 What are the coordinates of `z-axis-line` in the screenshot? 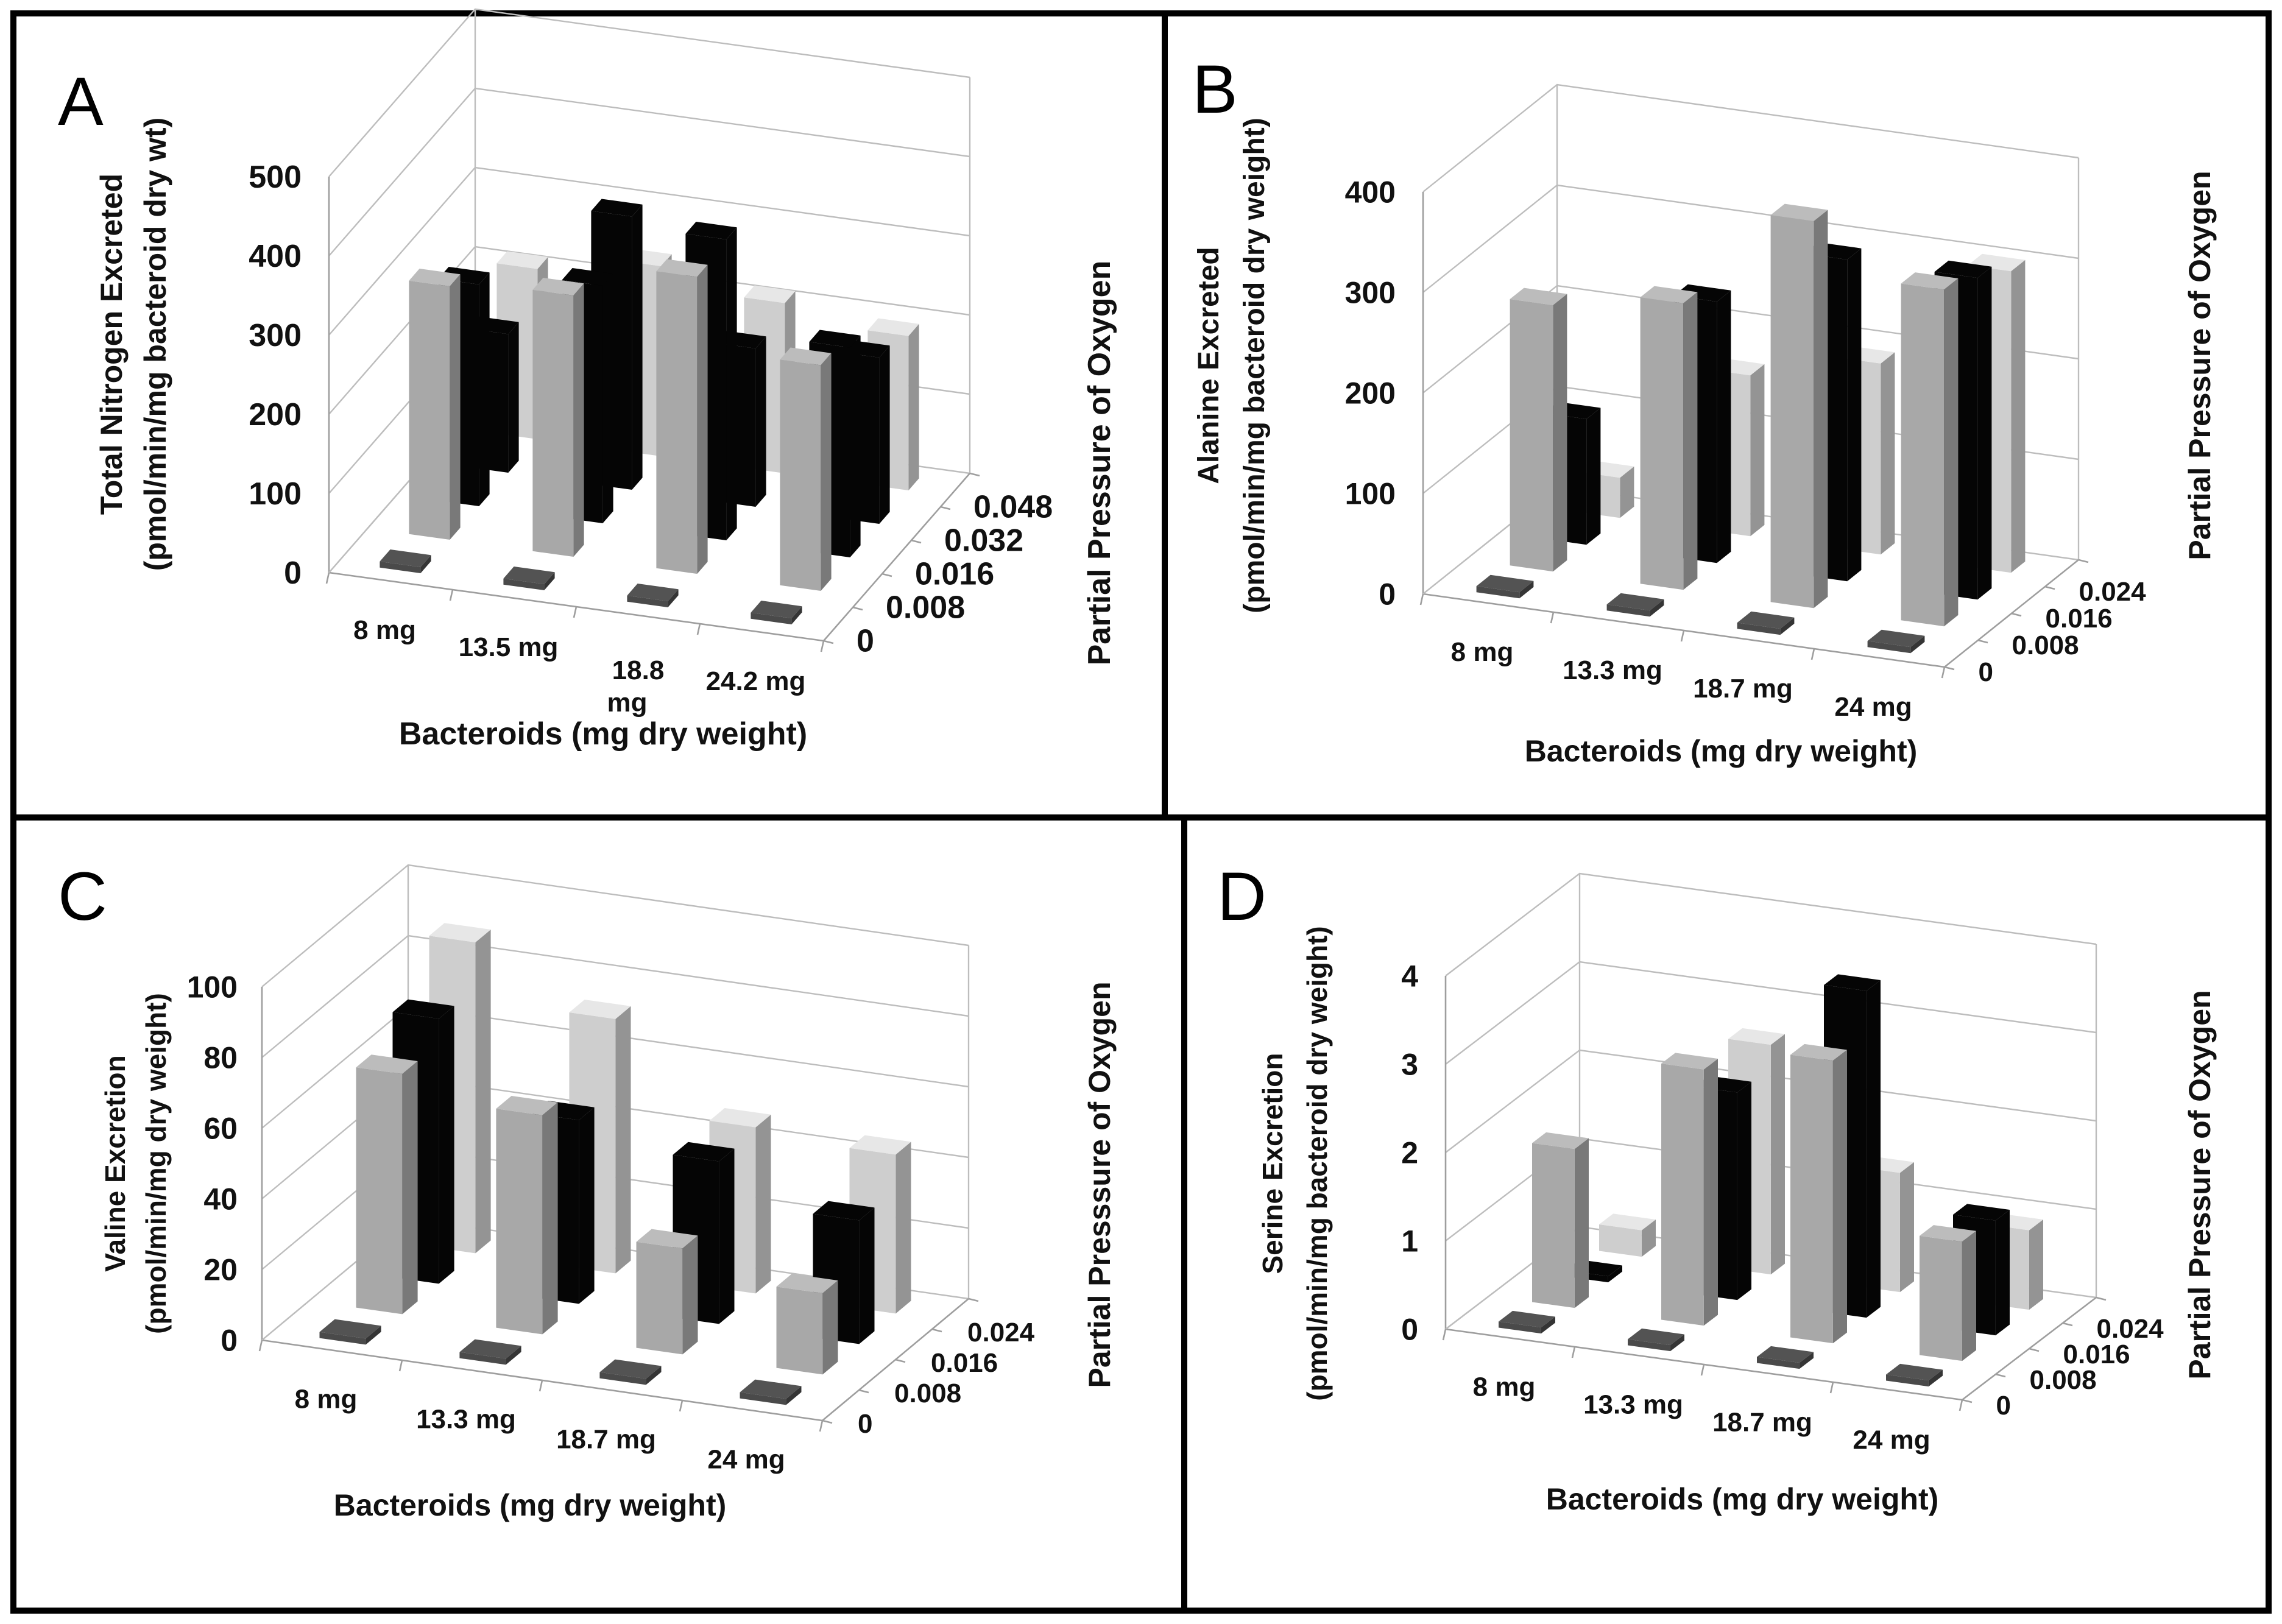 It's located at (896, 557).